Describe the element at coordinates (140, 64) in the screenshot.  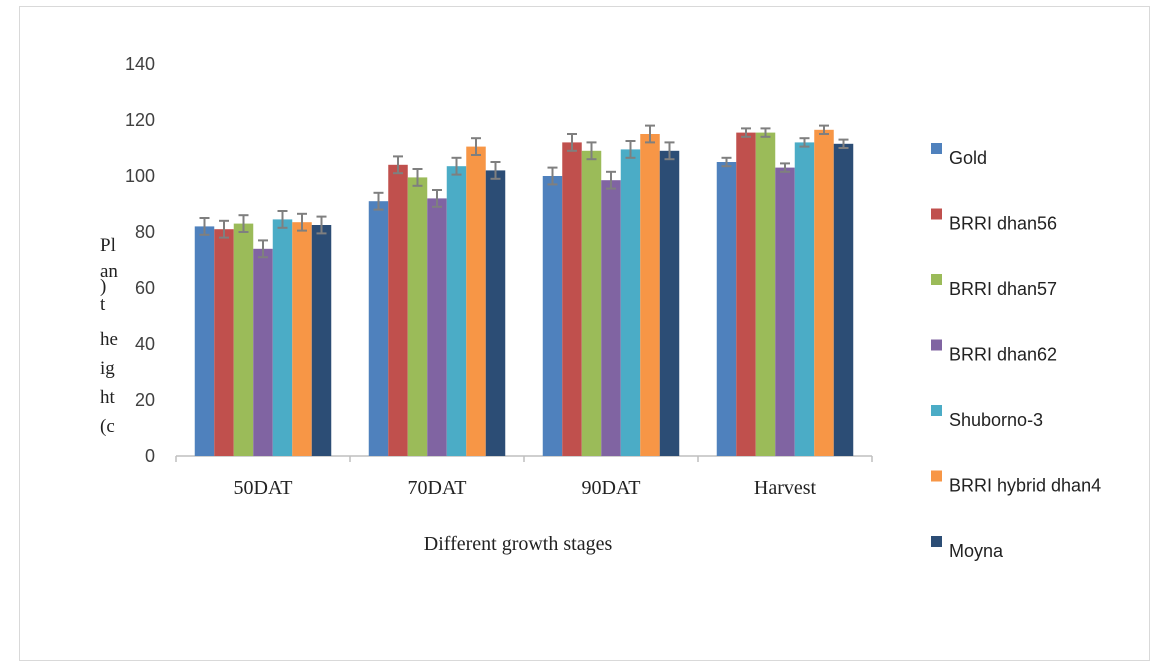
I see `y-tick-label: 140` at that location.